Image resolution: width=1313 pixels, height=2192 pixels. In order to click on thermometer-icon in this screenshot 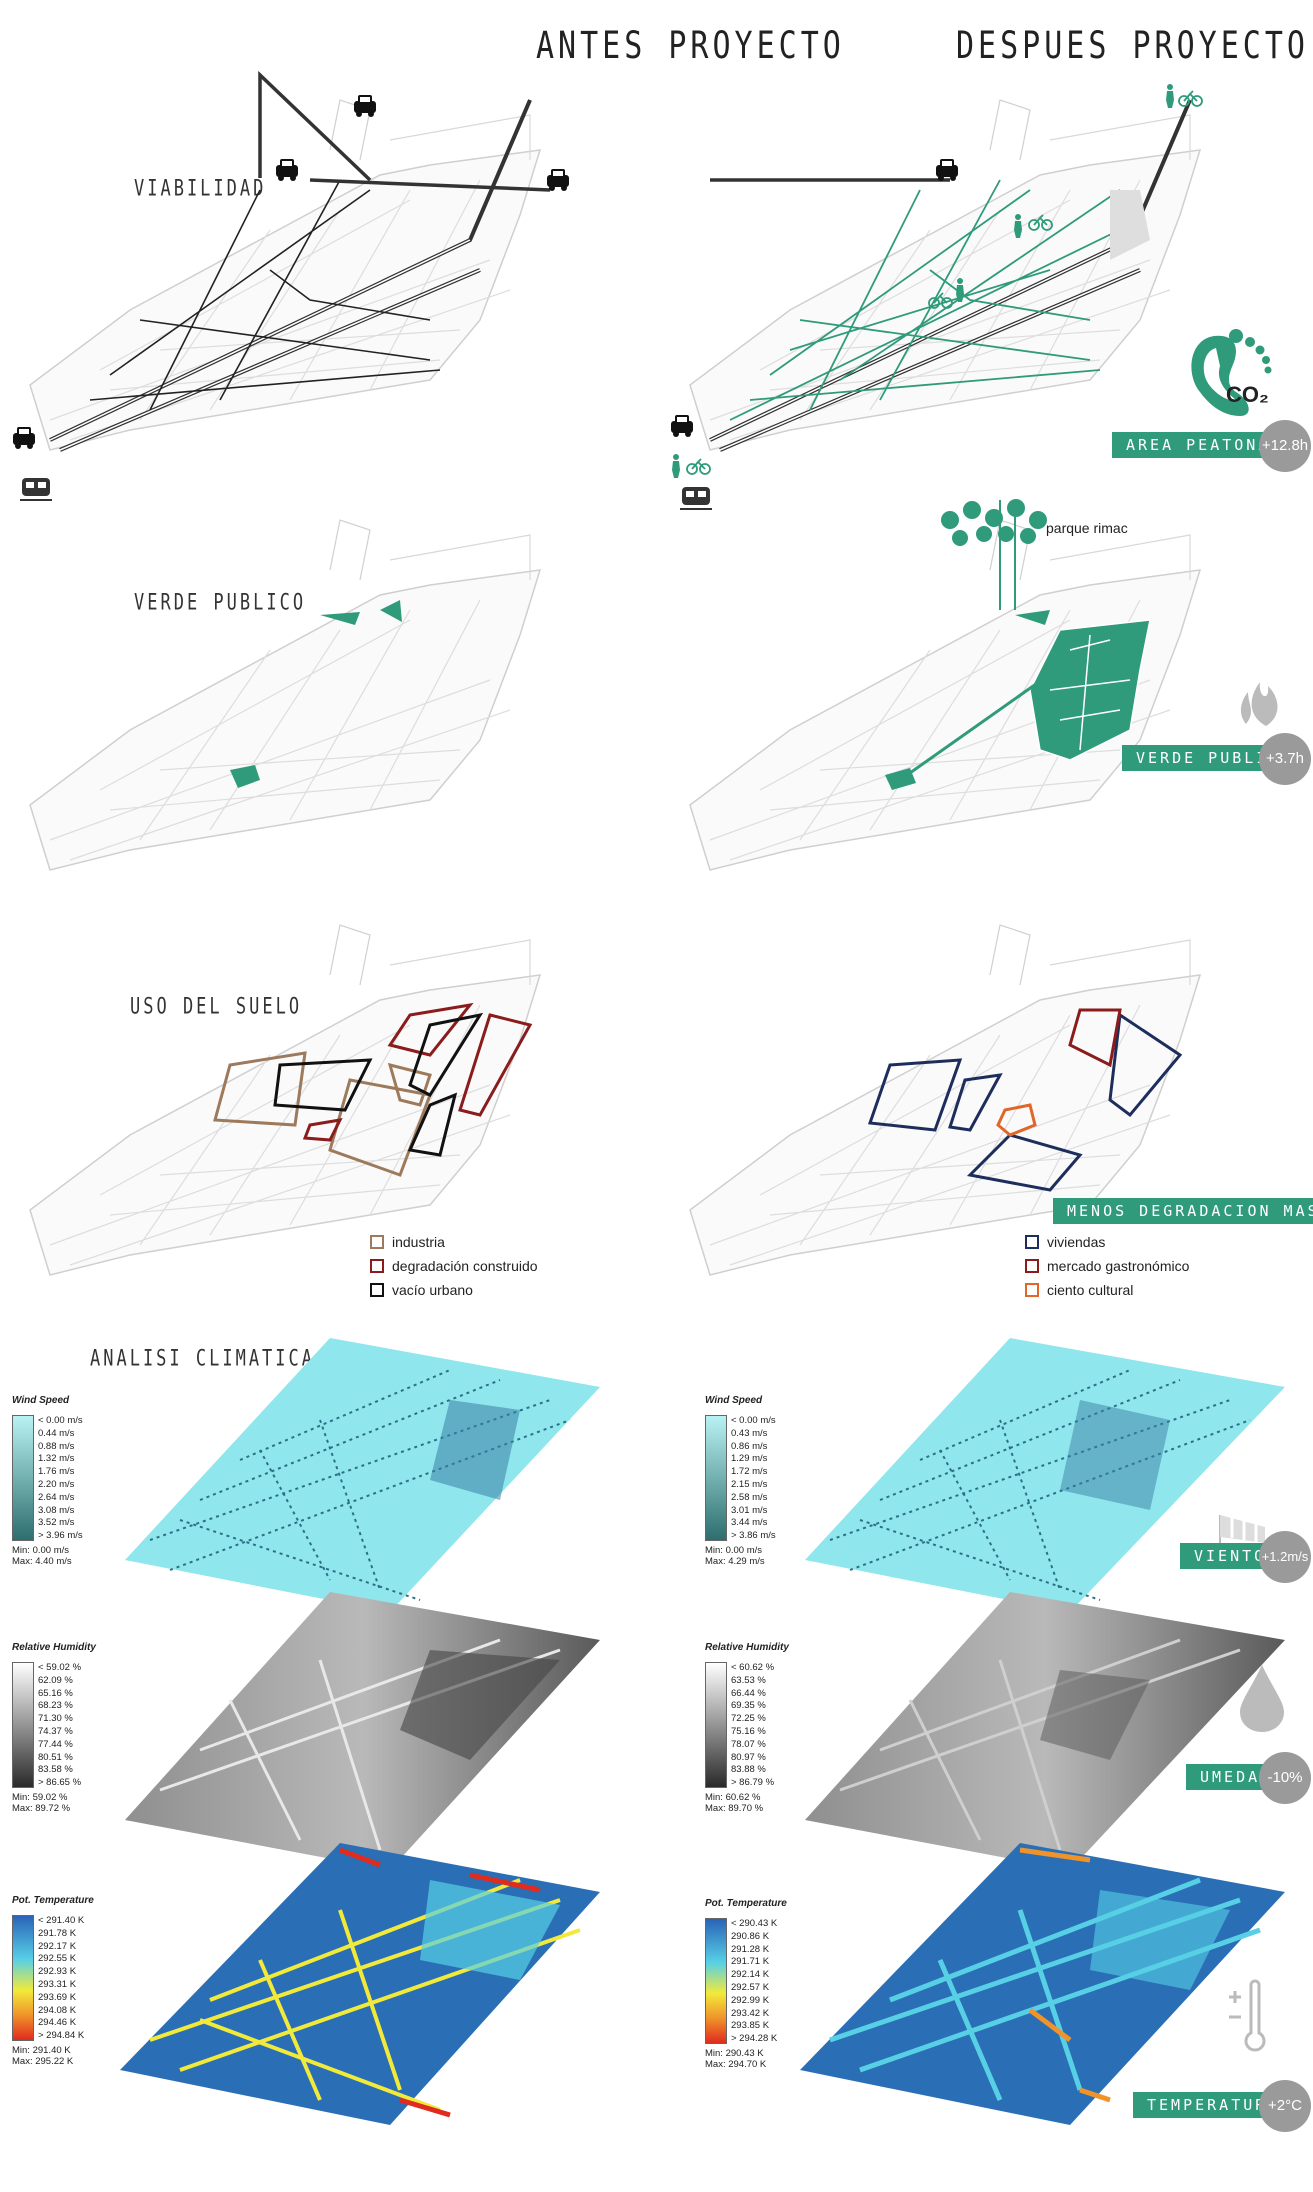, I will do `click(1247, 2015)`.